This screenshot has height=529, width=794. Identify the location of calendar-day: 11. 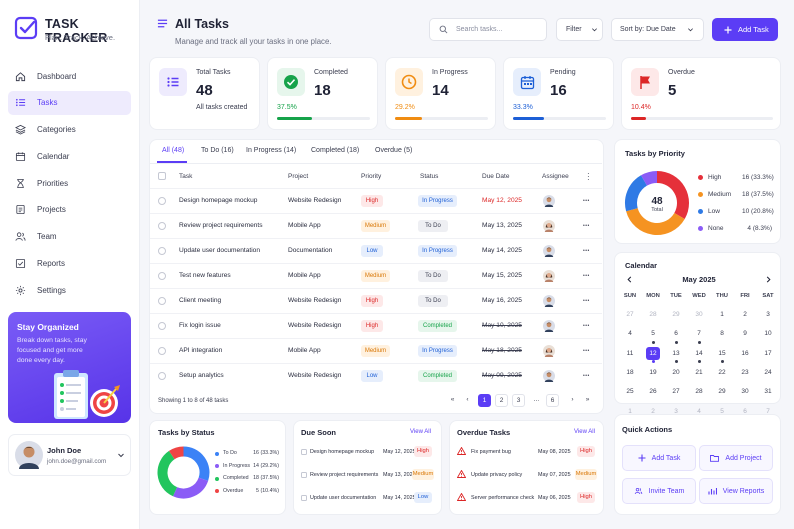
(630, 353).